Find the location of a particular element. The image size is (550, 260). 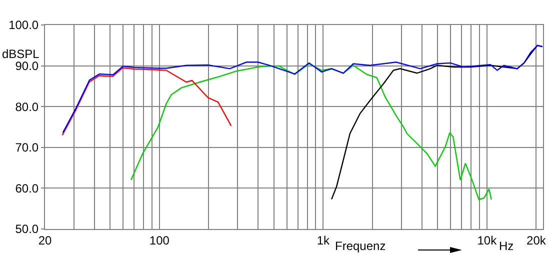

y-axis-title: dBSPL is located at coordinates (21, 54).